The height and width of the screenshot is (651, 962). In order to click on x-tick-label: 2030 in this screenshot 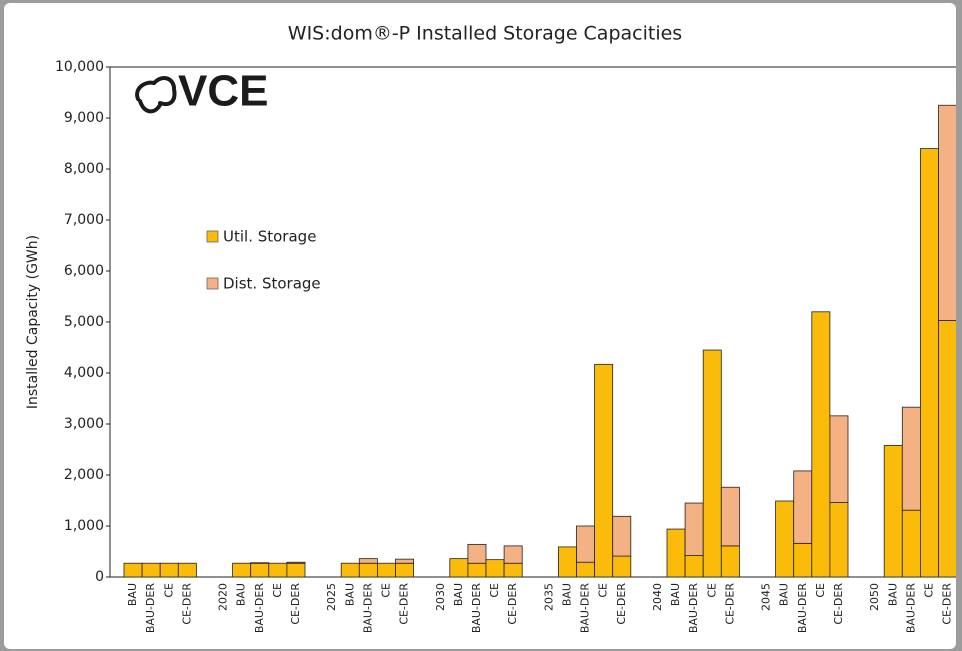, I will do `click(440, 597)`.